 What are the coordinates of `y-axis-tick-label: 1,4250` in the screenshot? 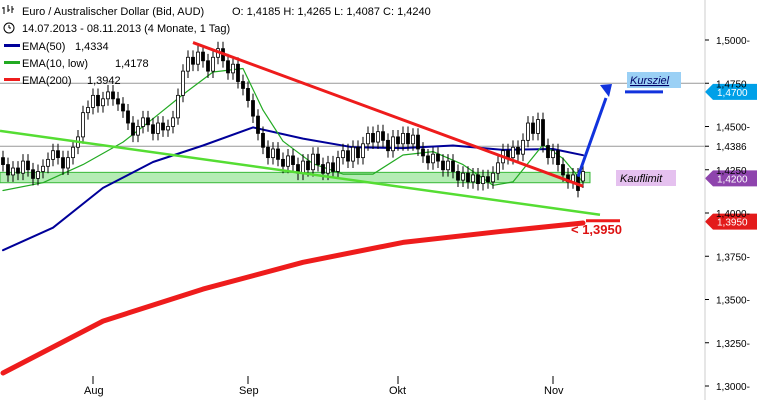 It's located at (731, 171).